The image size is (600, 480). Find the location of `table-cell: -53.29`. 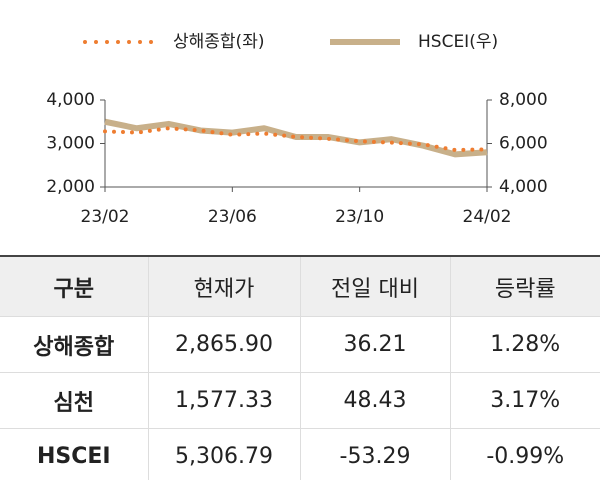

table-cell: -53.29 is located at coordinates (374, 454).